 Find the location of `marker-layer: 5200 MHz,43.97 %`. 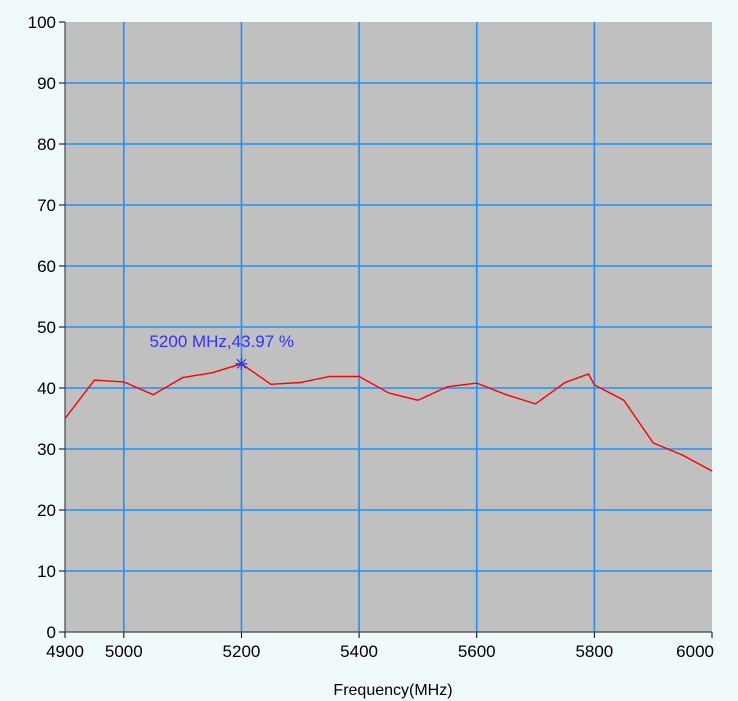

marker-layer: 5200 MHz,43.97 % is located at coordinates (221, 351).